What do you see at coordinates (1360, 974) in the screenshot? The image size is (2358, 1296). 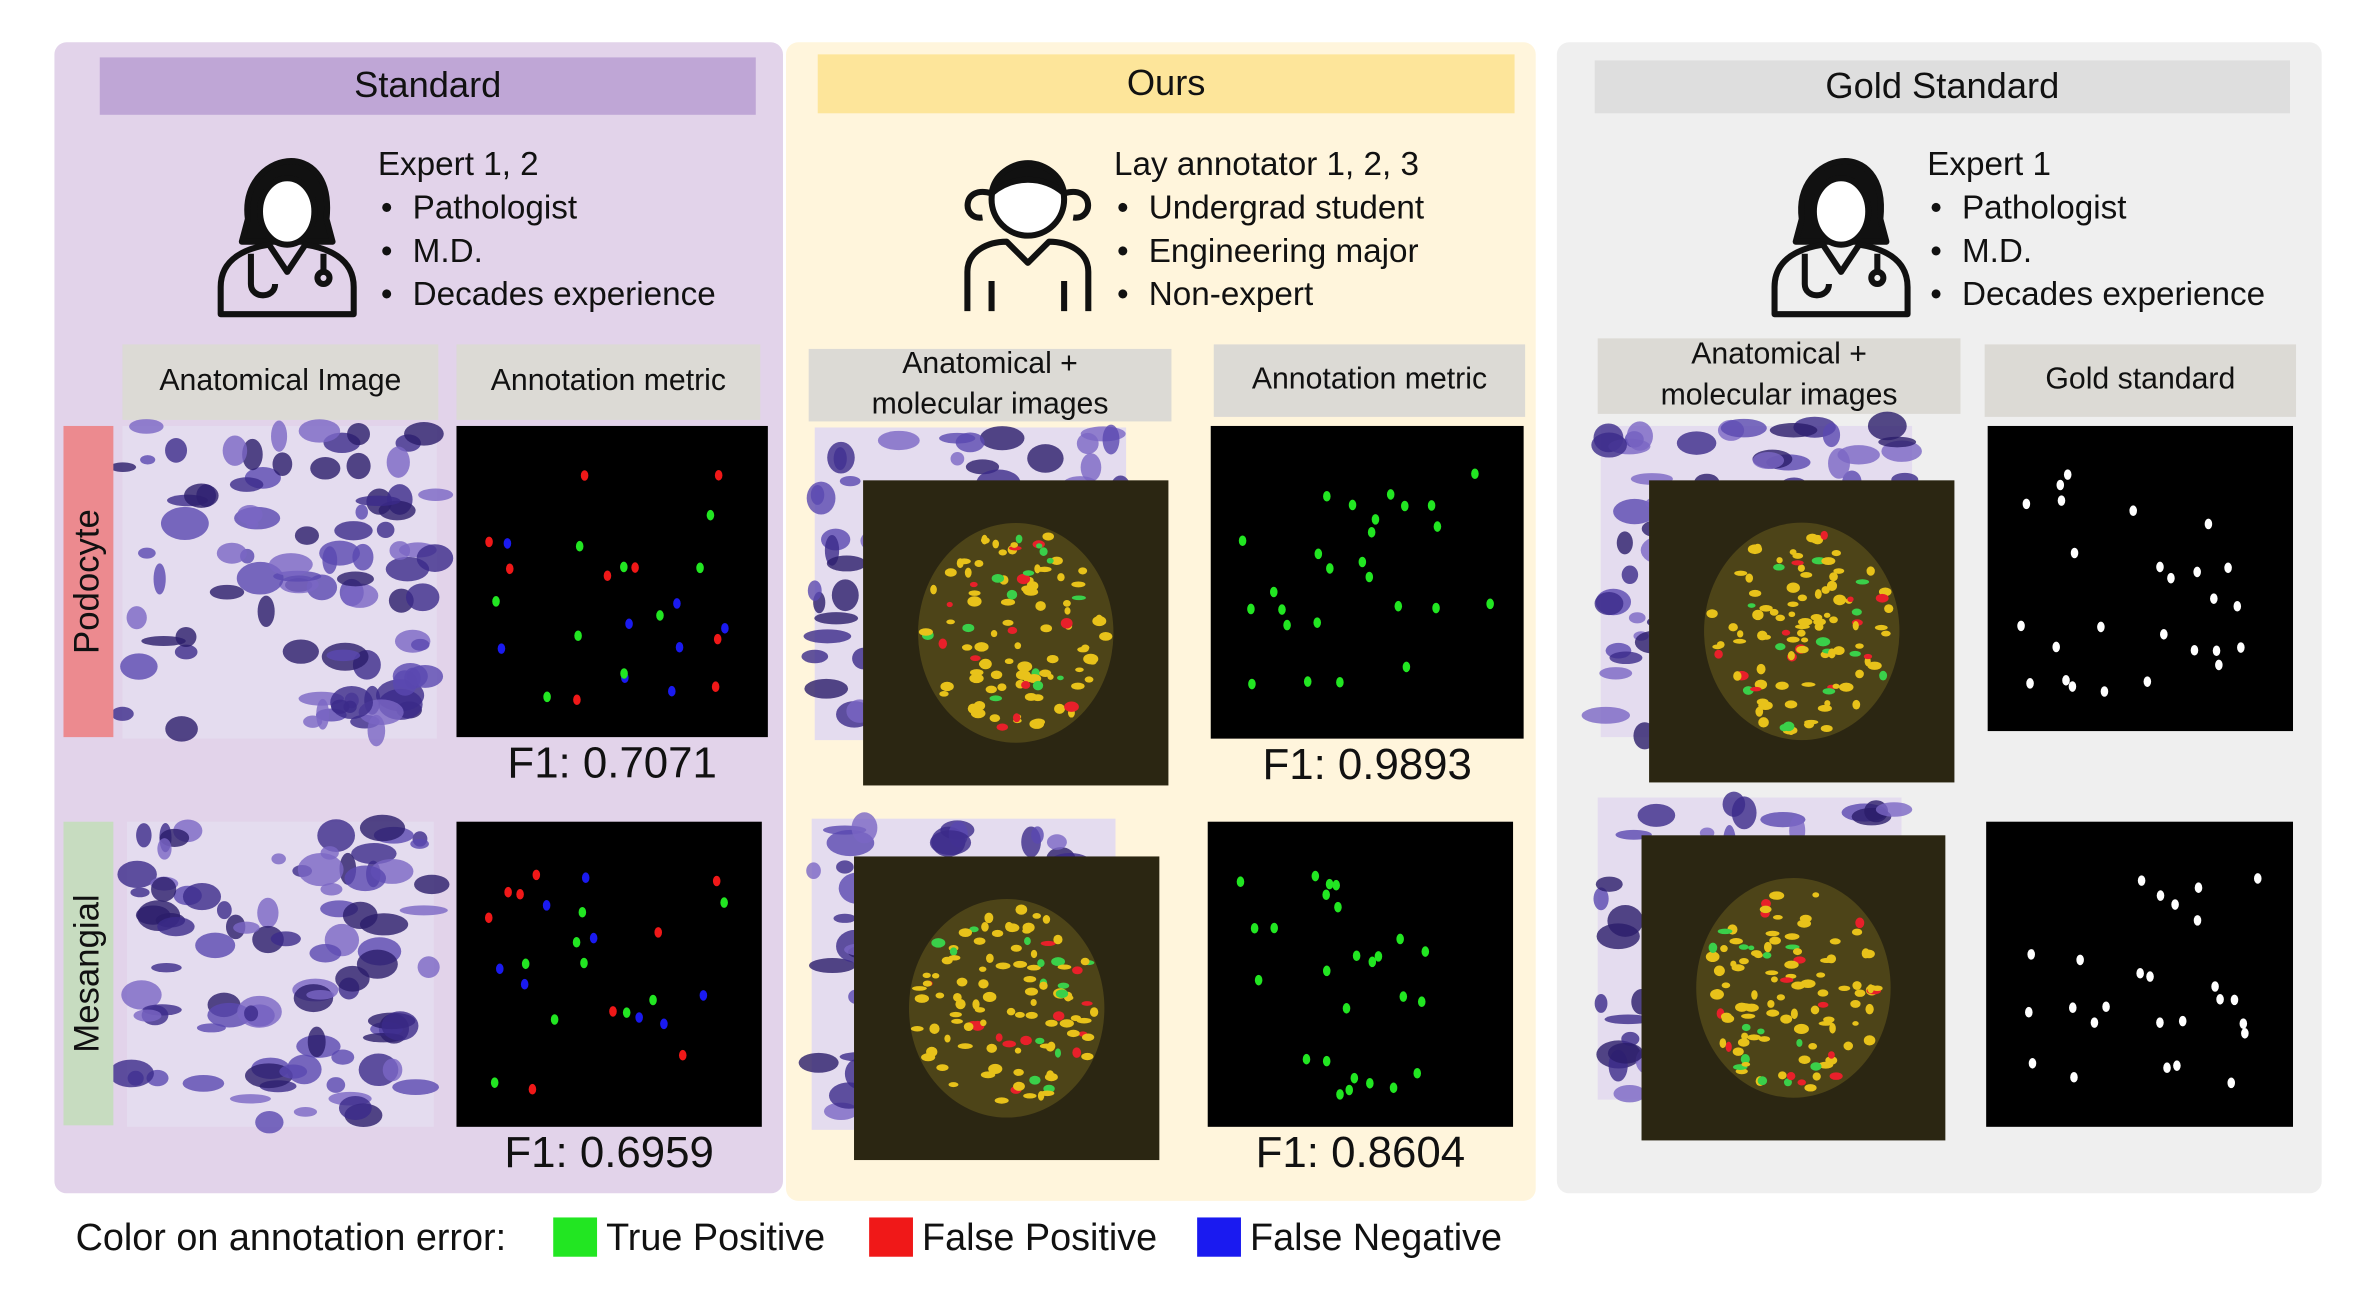 I see `image-background` at bounding box center [1360, 974].